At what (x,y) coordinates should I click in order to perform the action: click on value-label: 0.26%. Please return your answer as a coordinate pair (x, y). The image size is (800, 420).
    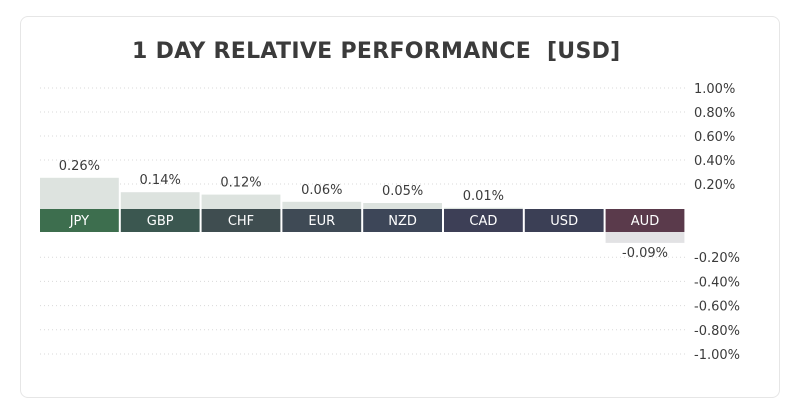
    Looking at the image, I should click on (79, 166).